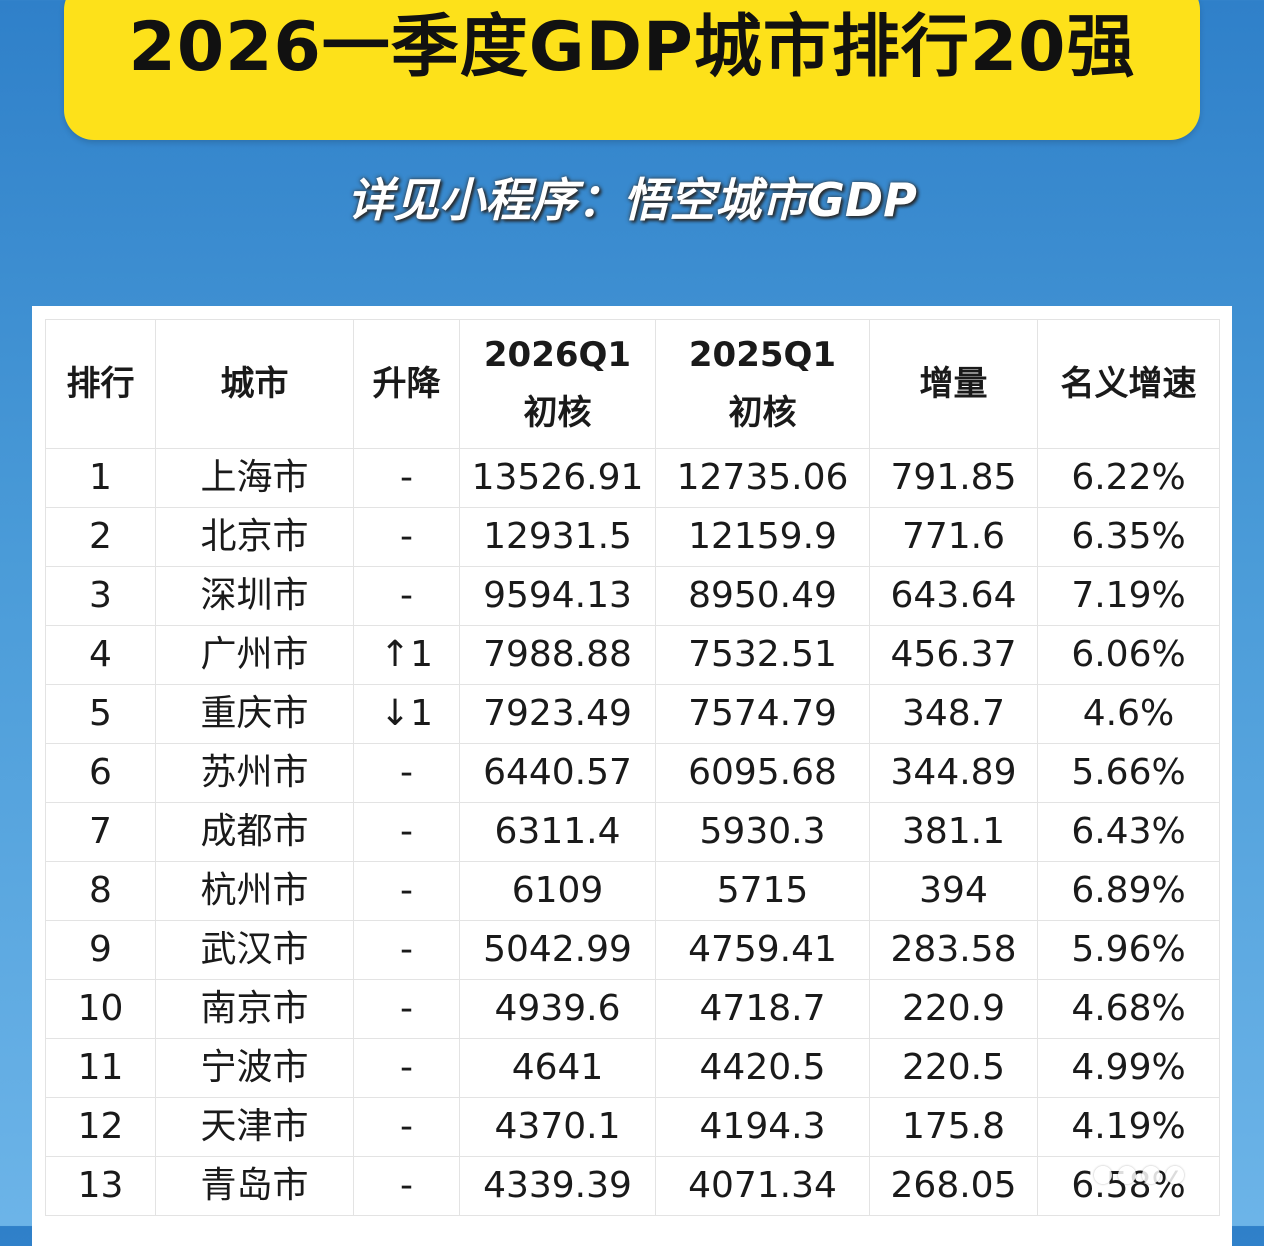  What do you see at coordinates (762, 832) in the screenshot?
I see `cell-gdp-2025q1: 5930.3` at bounding box center [762, 832].